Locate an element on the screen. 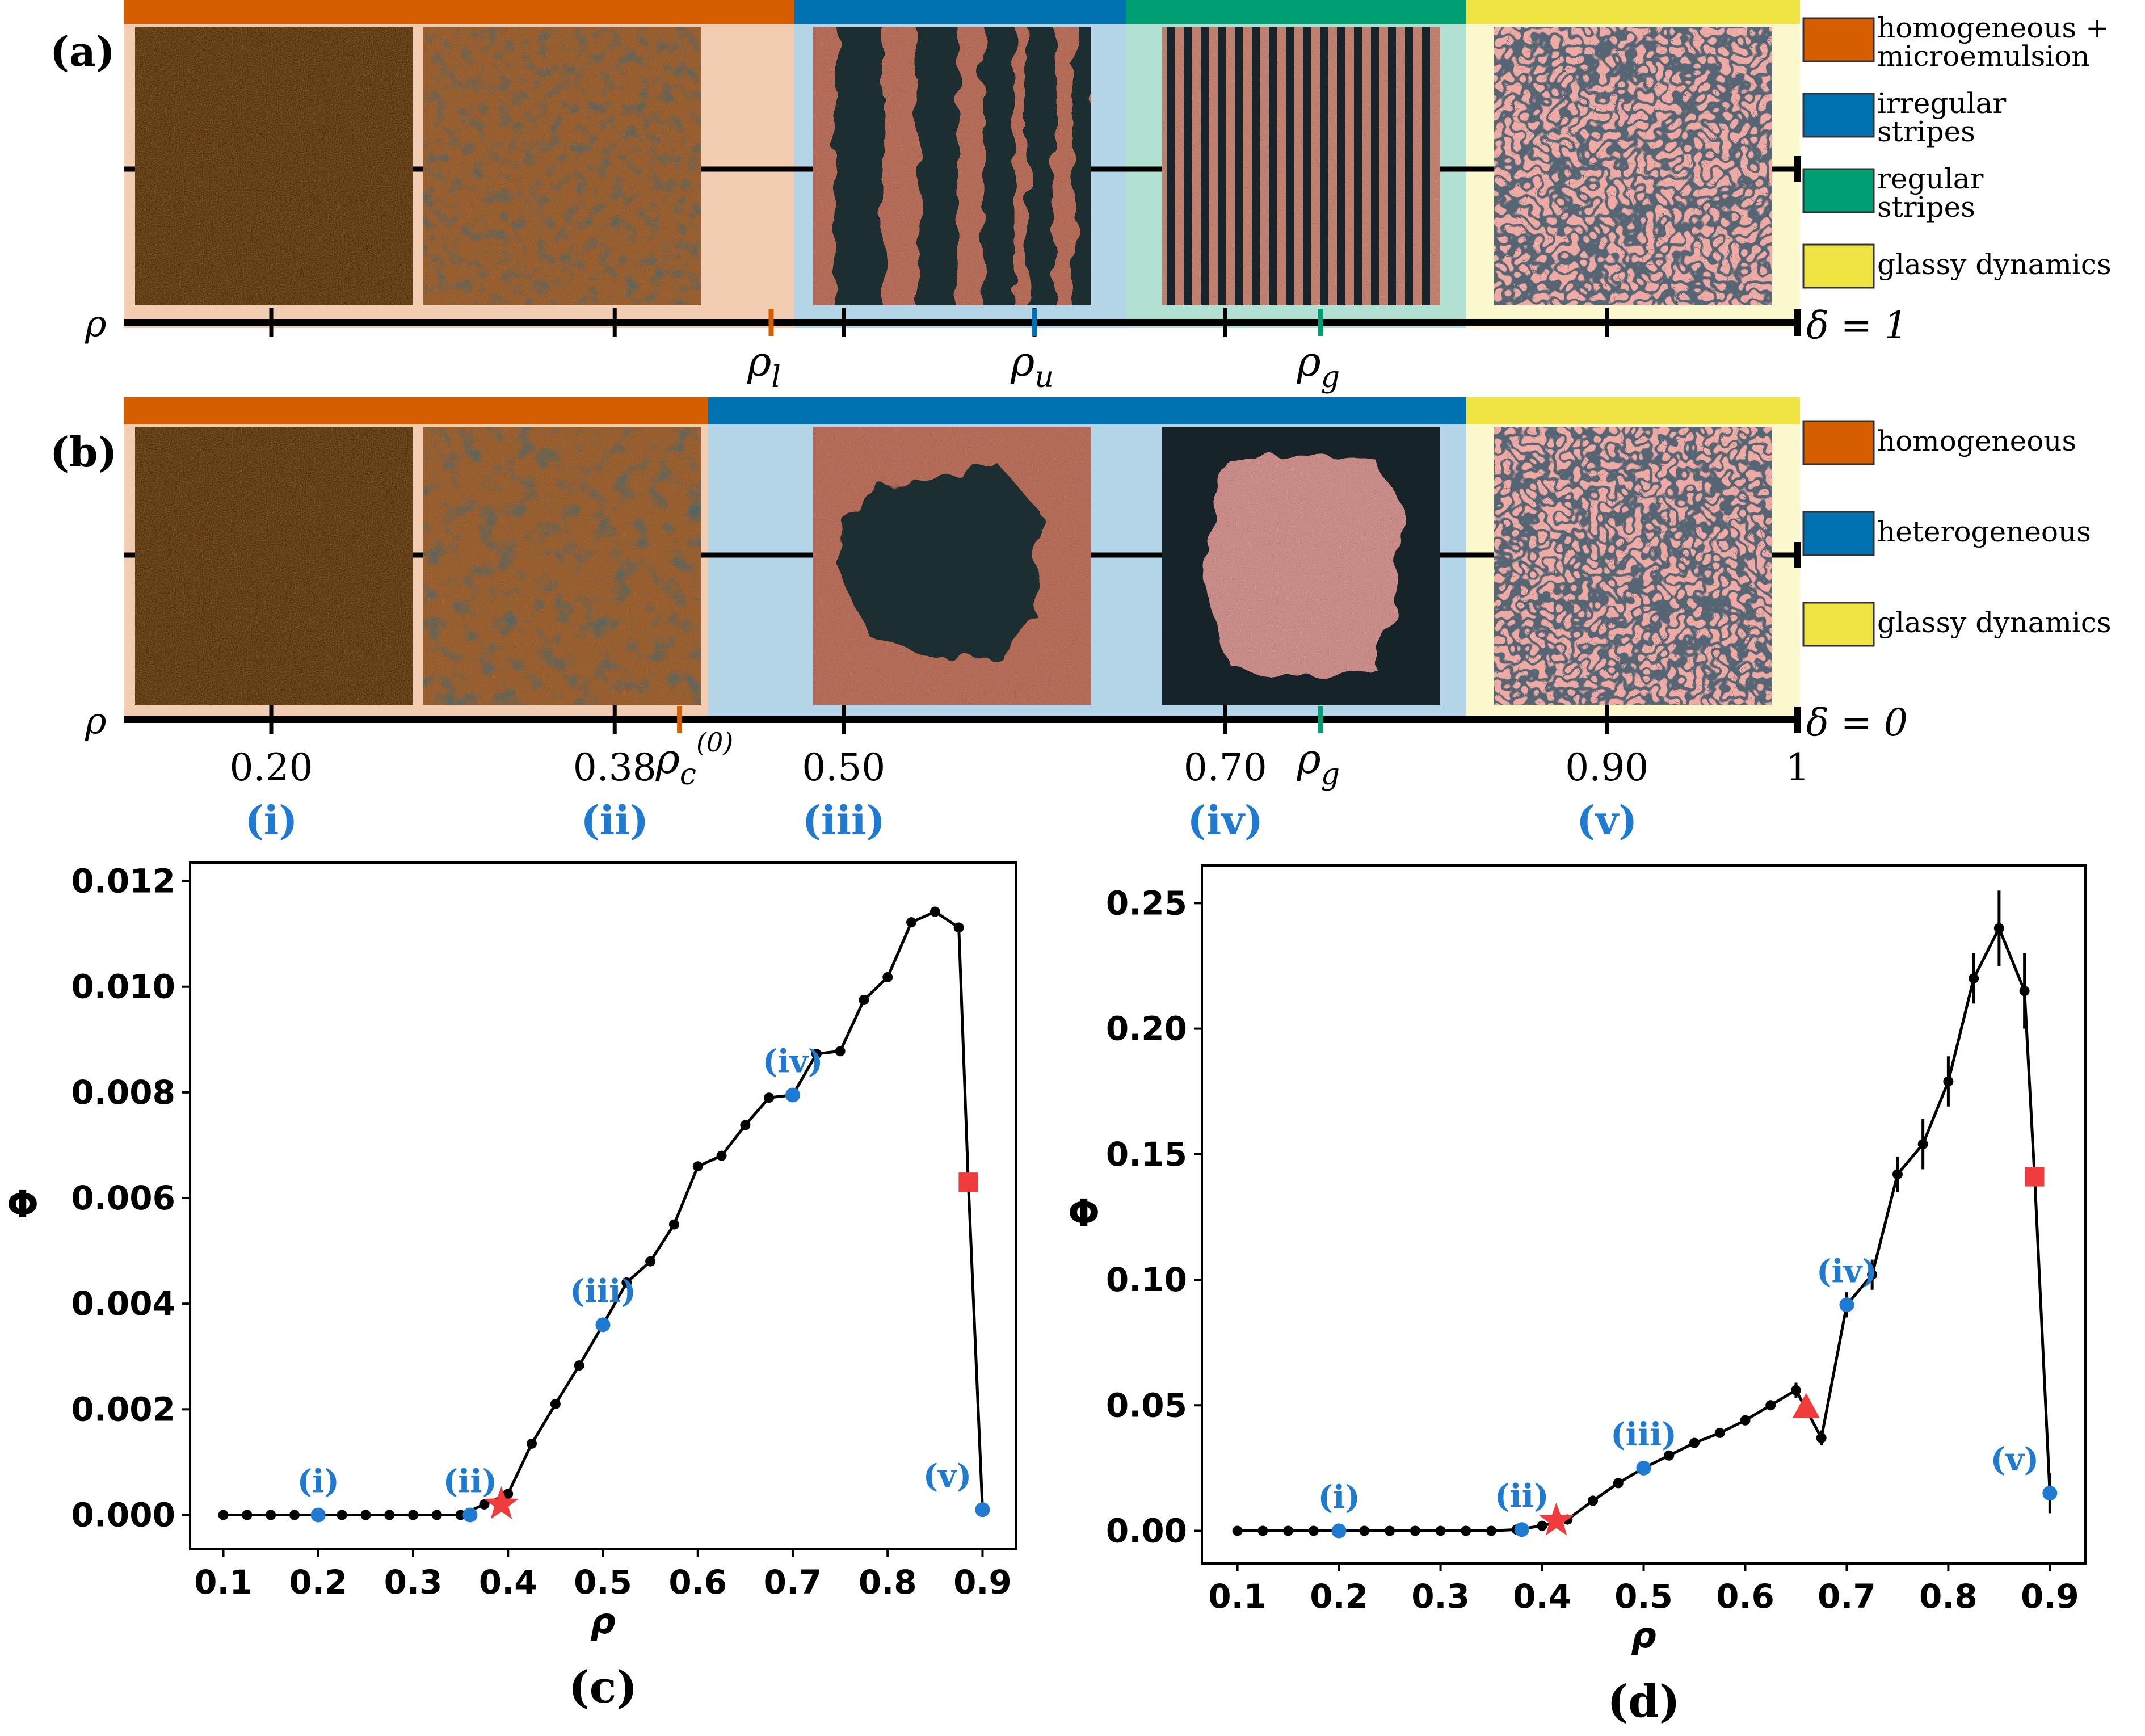 The width and height of the screenshot is (2145, 1736). snapshot-index-label-v: (v) is located at coordinates (1607, 820).